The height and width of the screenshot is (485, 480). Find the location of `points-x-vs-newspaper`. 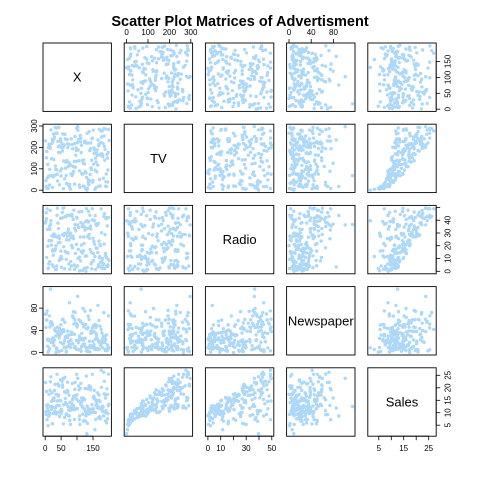

points-x-vs-newspaper is located at coordinates (321, 77).